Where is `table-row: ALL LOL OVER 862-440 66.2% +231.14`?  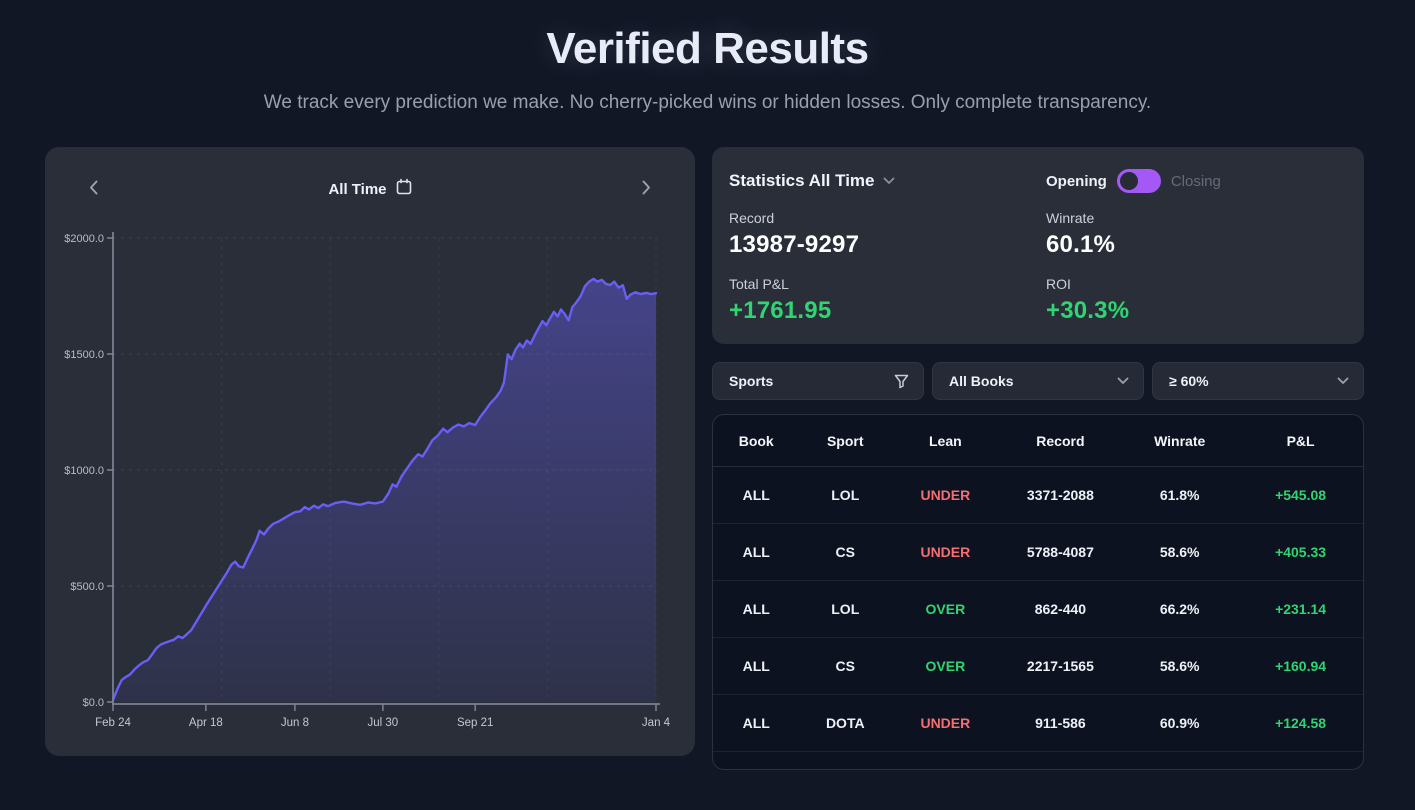
table-row: ALL LOL OVER 862-440 66.2% +231.14 is located at coordinates (1038, 609).